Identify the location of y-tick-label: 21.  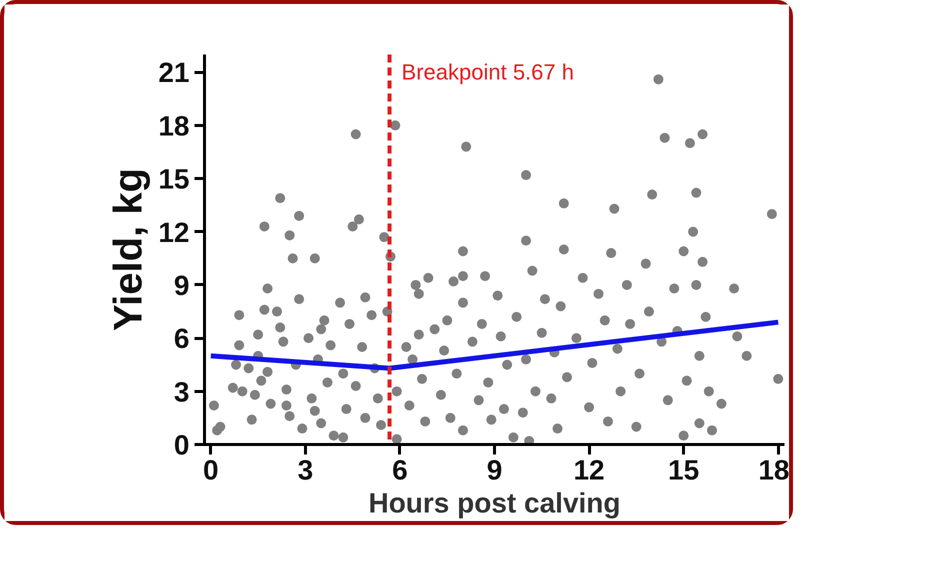
(174, 72).